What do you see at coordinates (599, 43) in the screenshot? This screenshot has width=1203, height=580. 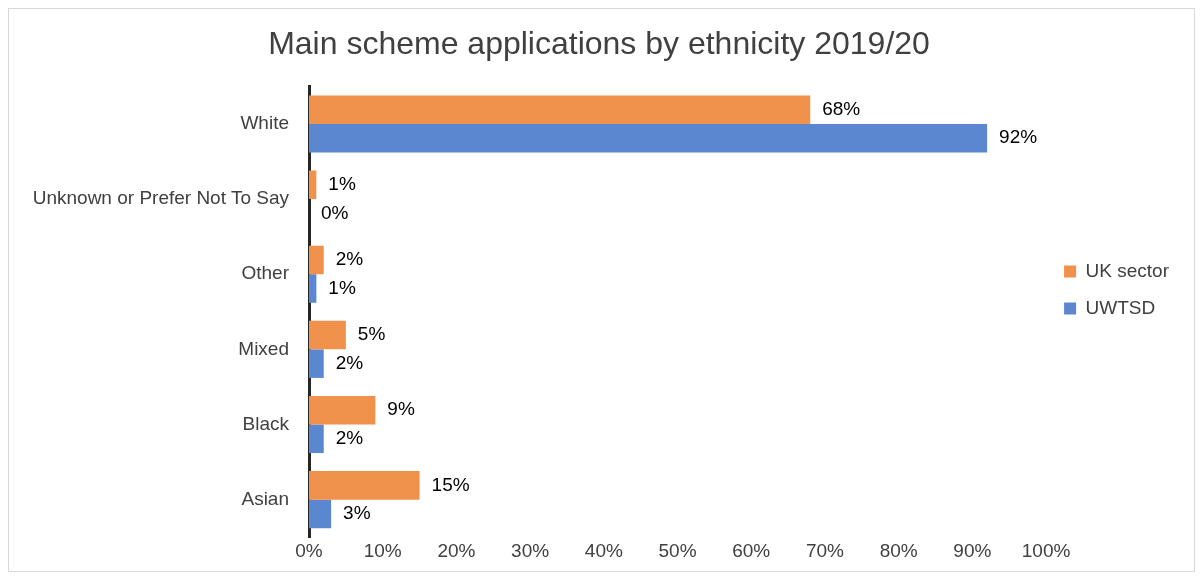 I see `chart-title: Main scheme applications by ethnicity 2019/20` at bounding box center [599, 43].